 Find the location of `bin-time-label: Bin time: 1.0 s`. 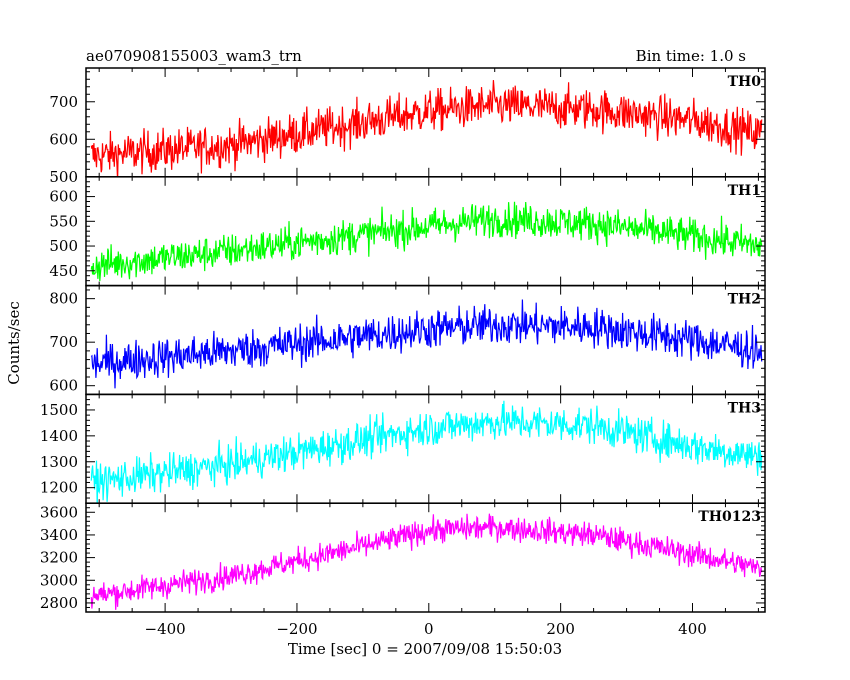

bin-time-label: Bin time: 1.0 s is located at coordinates (691, 56).